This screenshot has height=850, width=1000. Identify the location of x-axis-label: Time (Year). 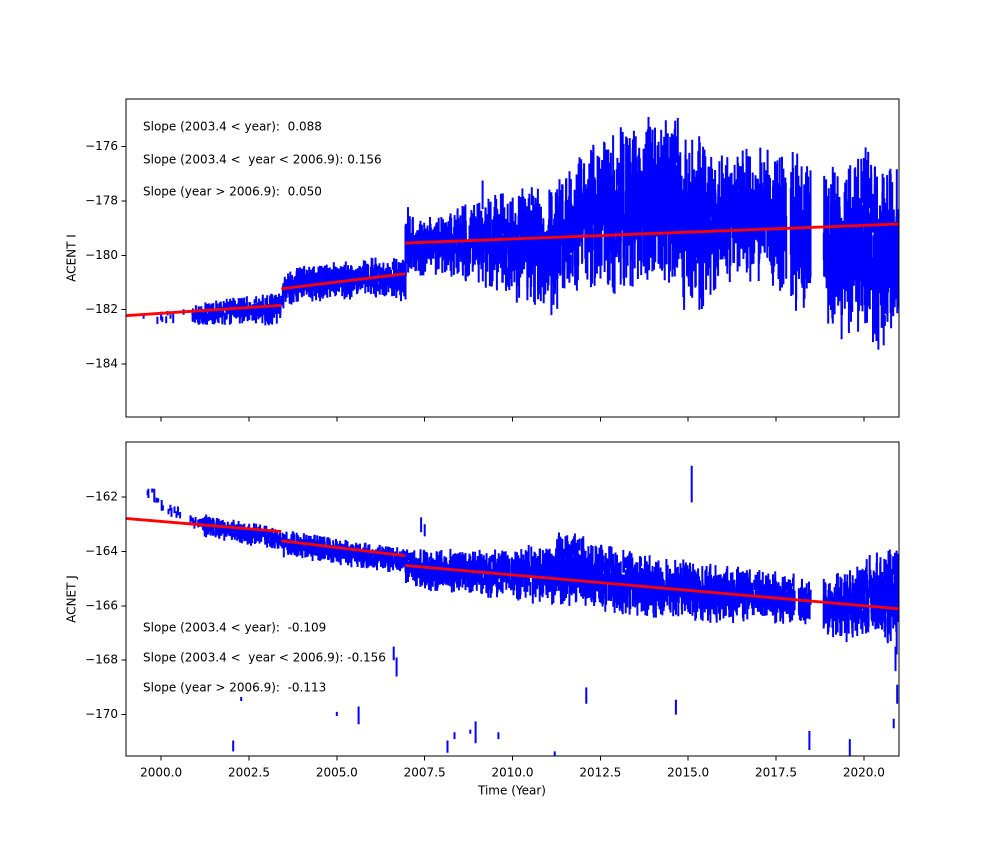
(511, 791).